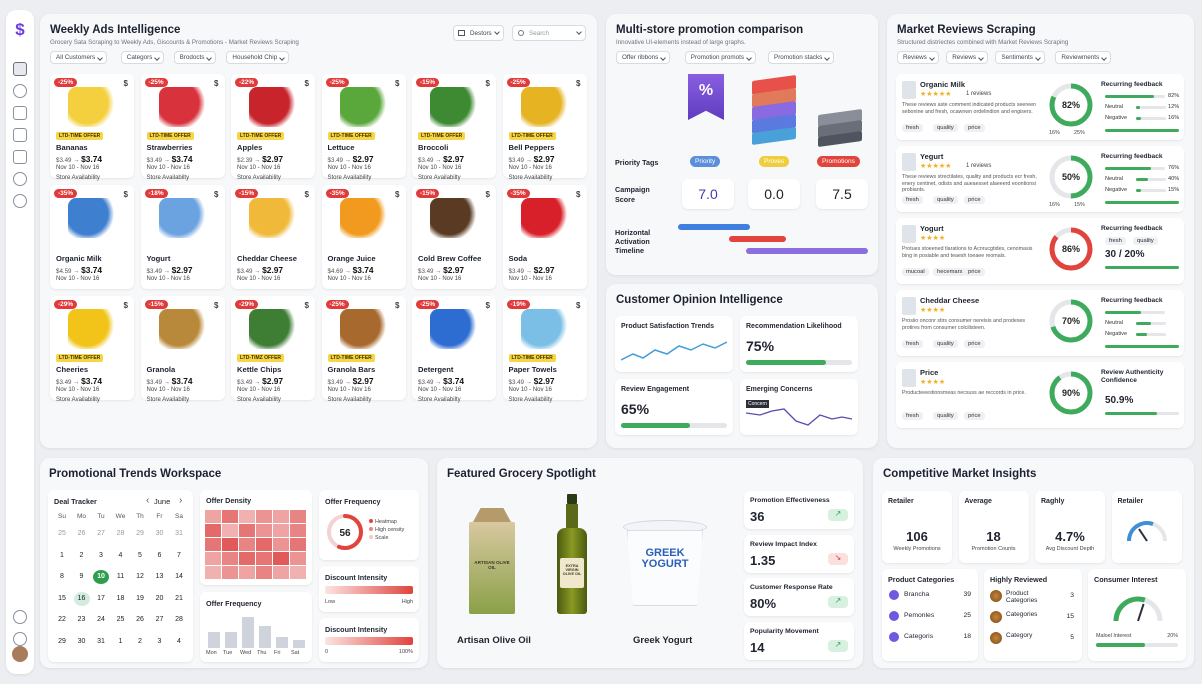 Image resolution: width=1202 pixels, height=684 pixels. Describe the element at coordinates (774, 161) in the screenshot. I see `priority-tag: Proves` at that location.